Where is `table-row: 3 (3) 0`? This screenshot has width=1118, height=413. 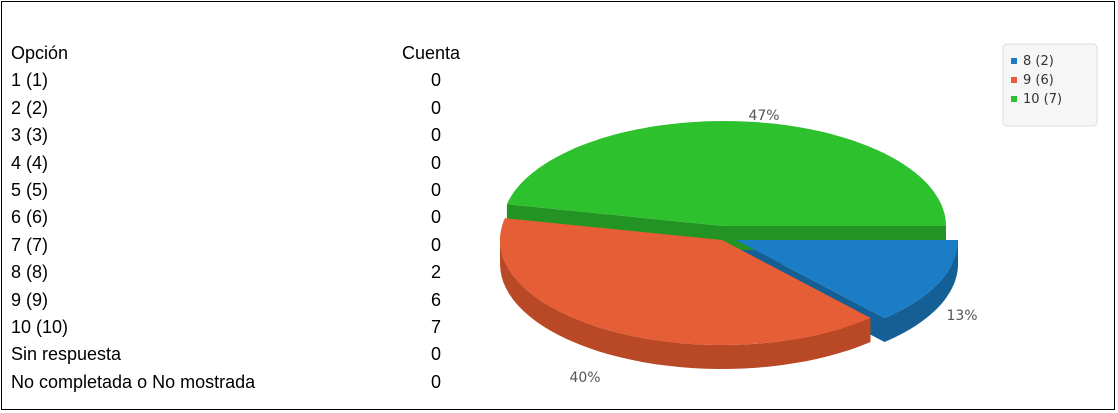
table-row: 3 (3) 0 is located at coordinates (246, 135).